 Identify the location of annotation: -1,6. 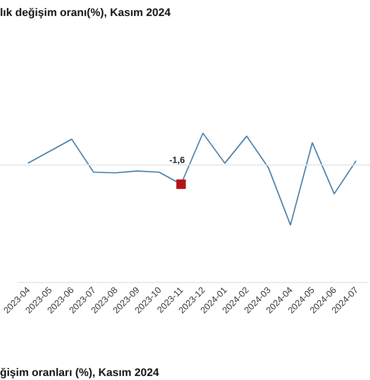
(177, 160).